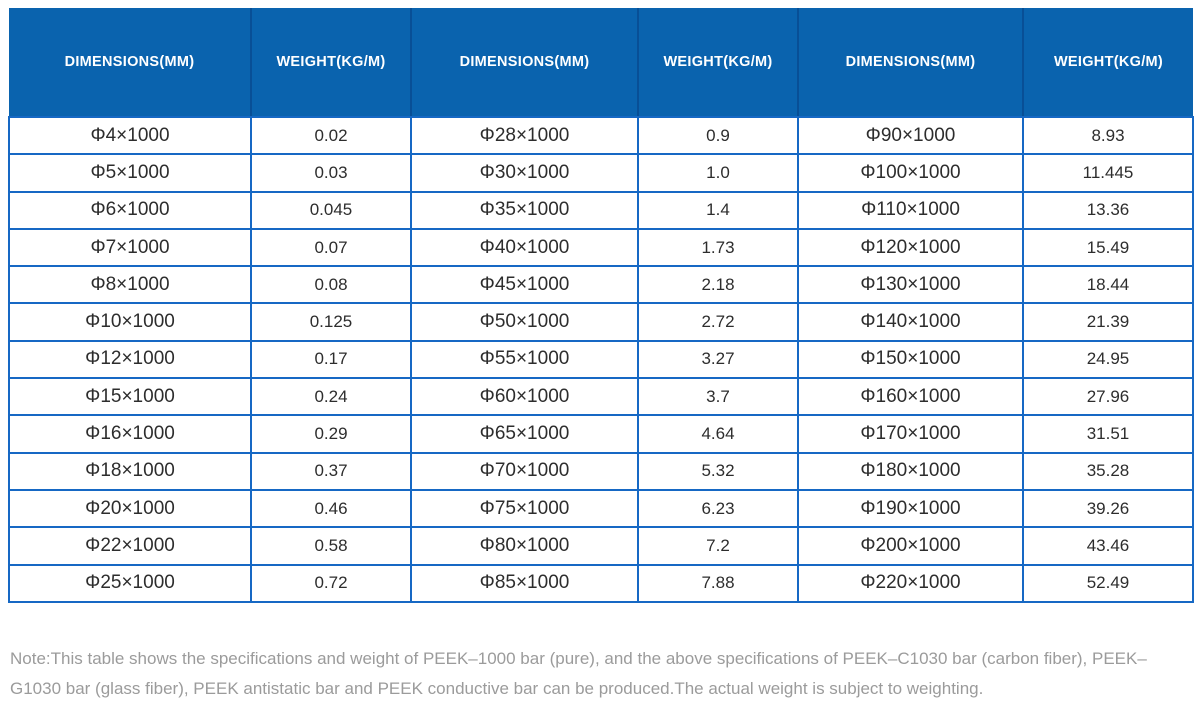 The image size is (1200, 704). What do you see at coordinates (1108, 285) in the screenshot?
I see `weight-cell: 18.44` at bounding box center [1108, 285].